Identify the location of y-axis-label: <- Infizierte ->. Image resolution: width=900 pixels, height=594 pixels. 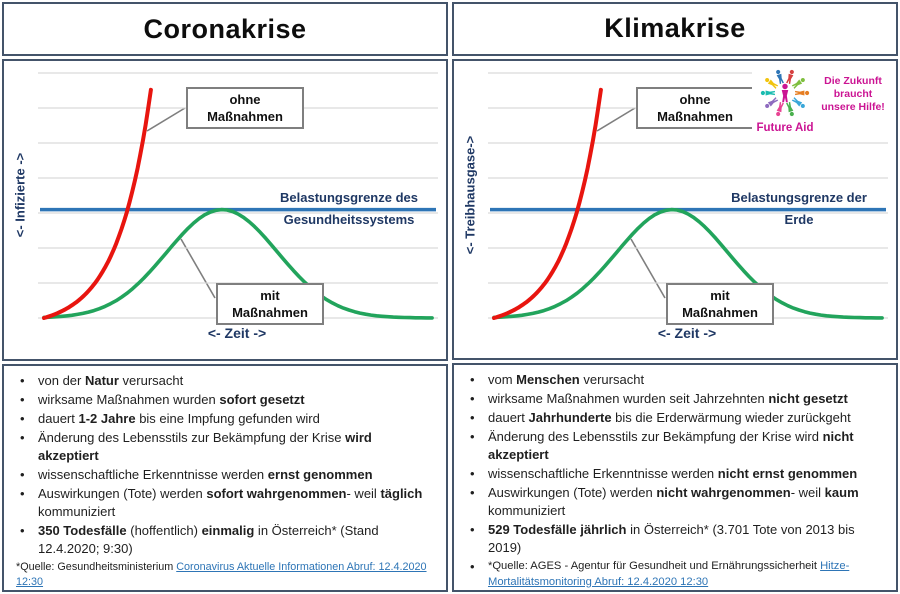
(20, 195).